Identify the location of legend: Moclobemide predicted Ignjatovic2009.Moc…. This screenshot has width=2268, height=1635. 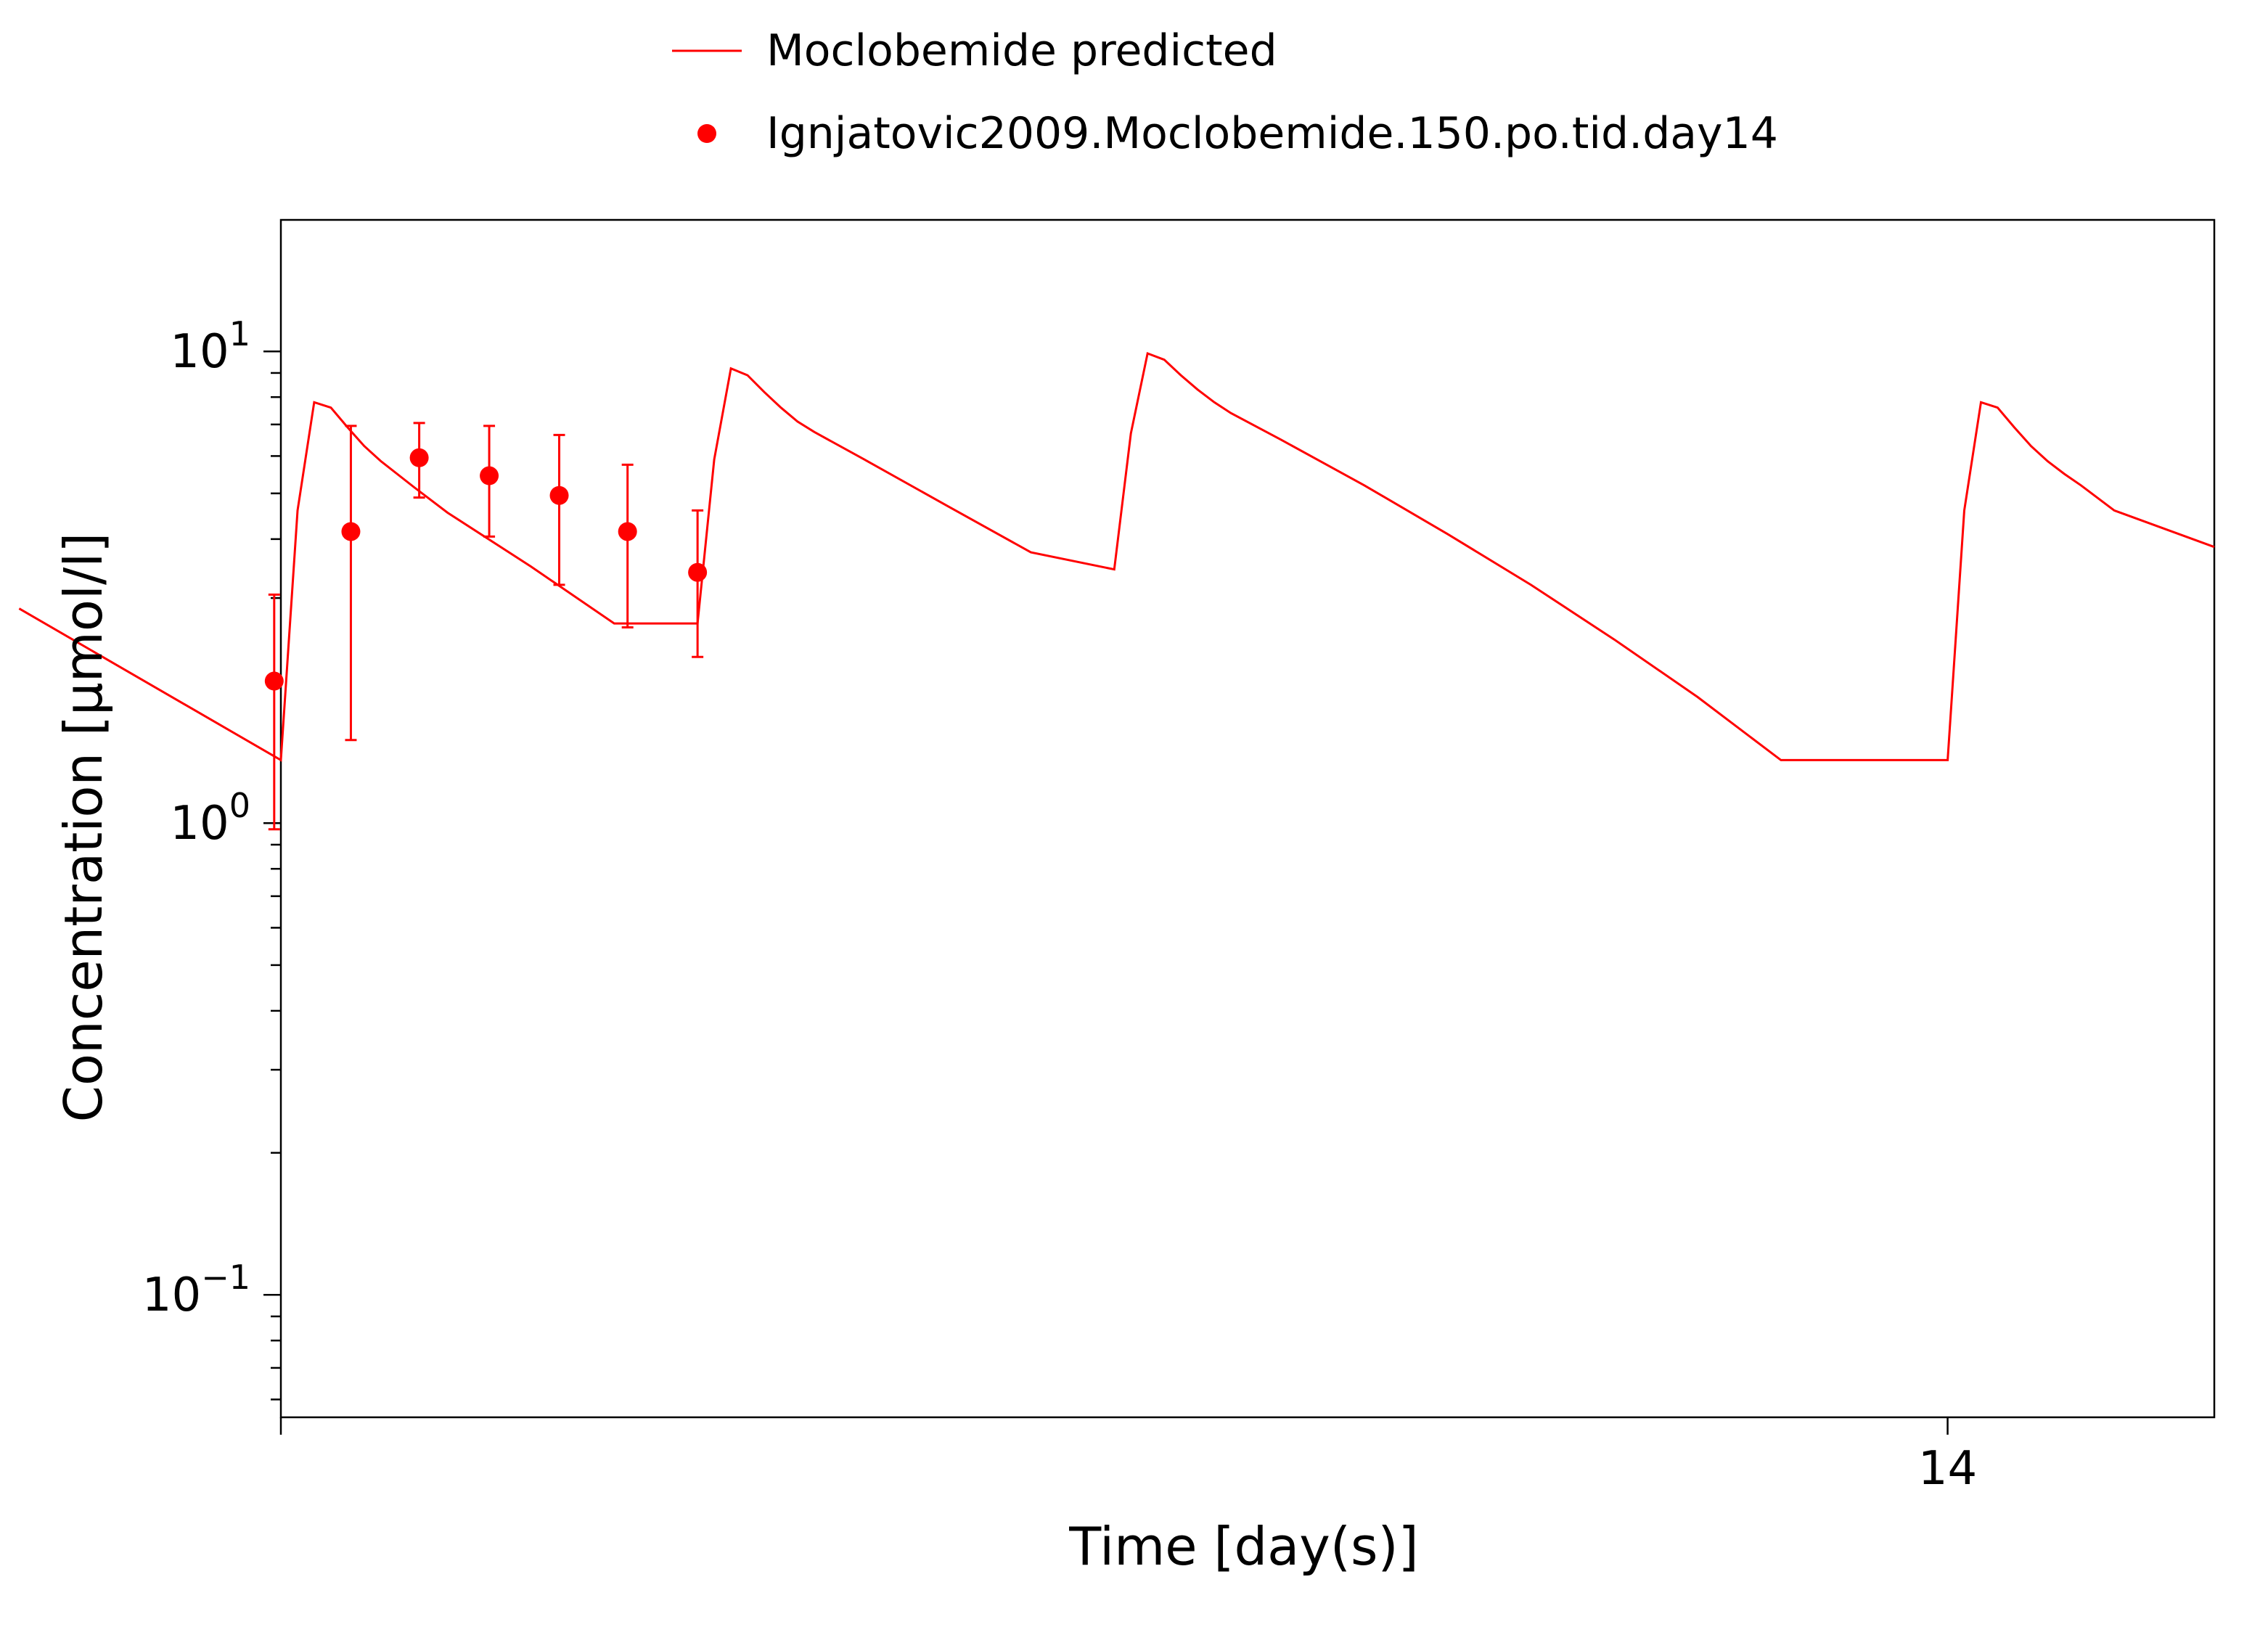
(1225, 92).